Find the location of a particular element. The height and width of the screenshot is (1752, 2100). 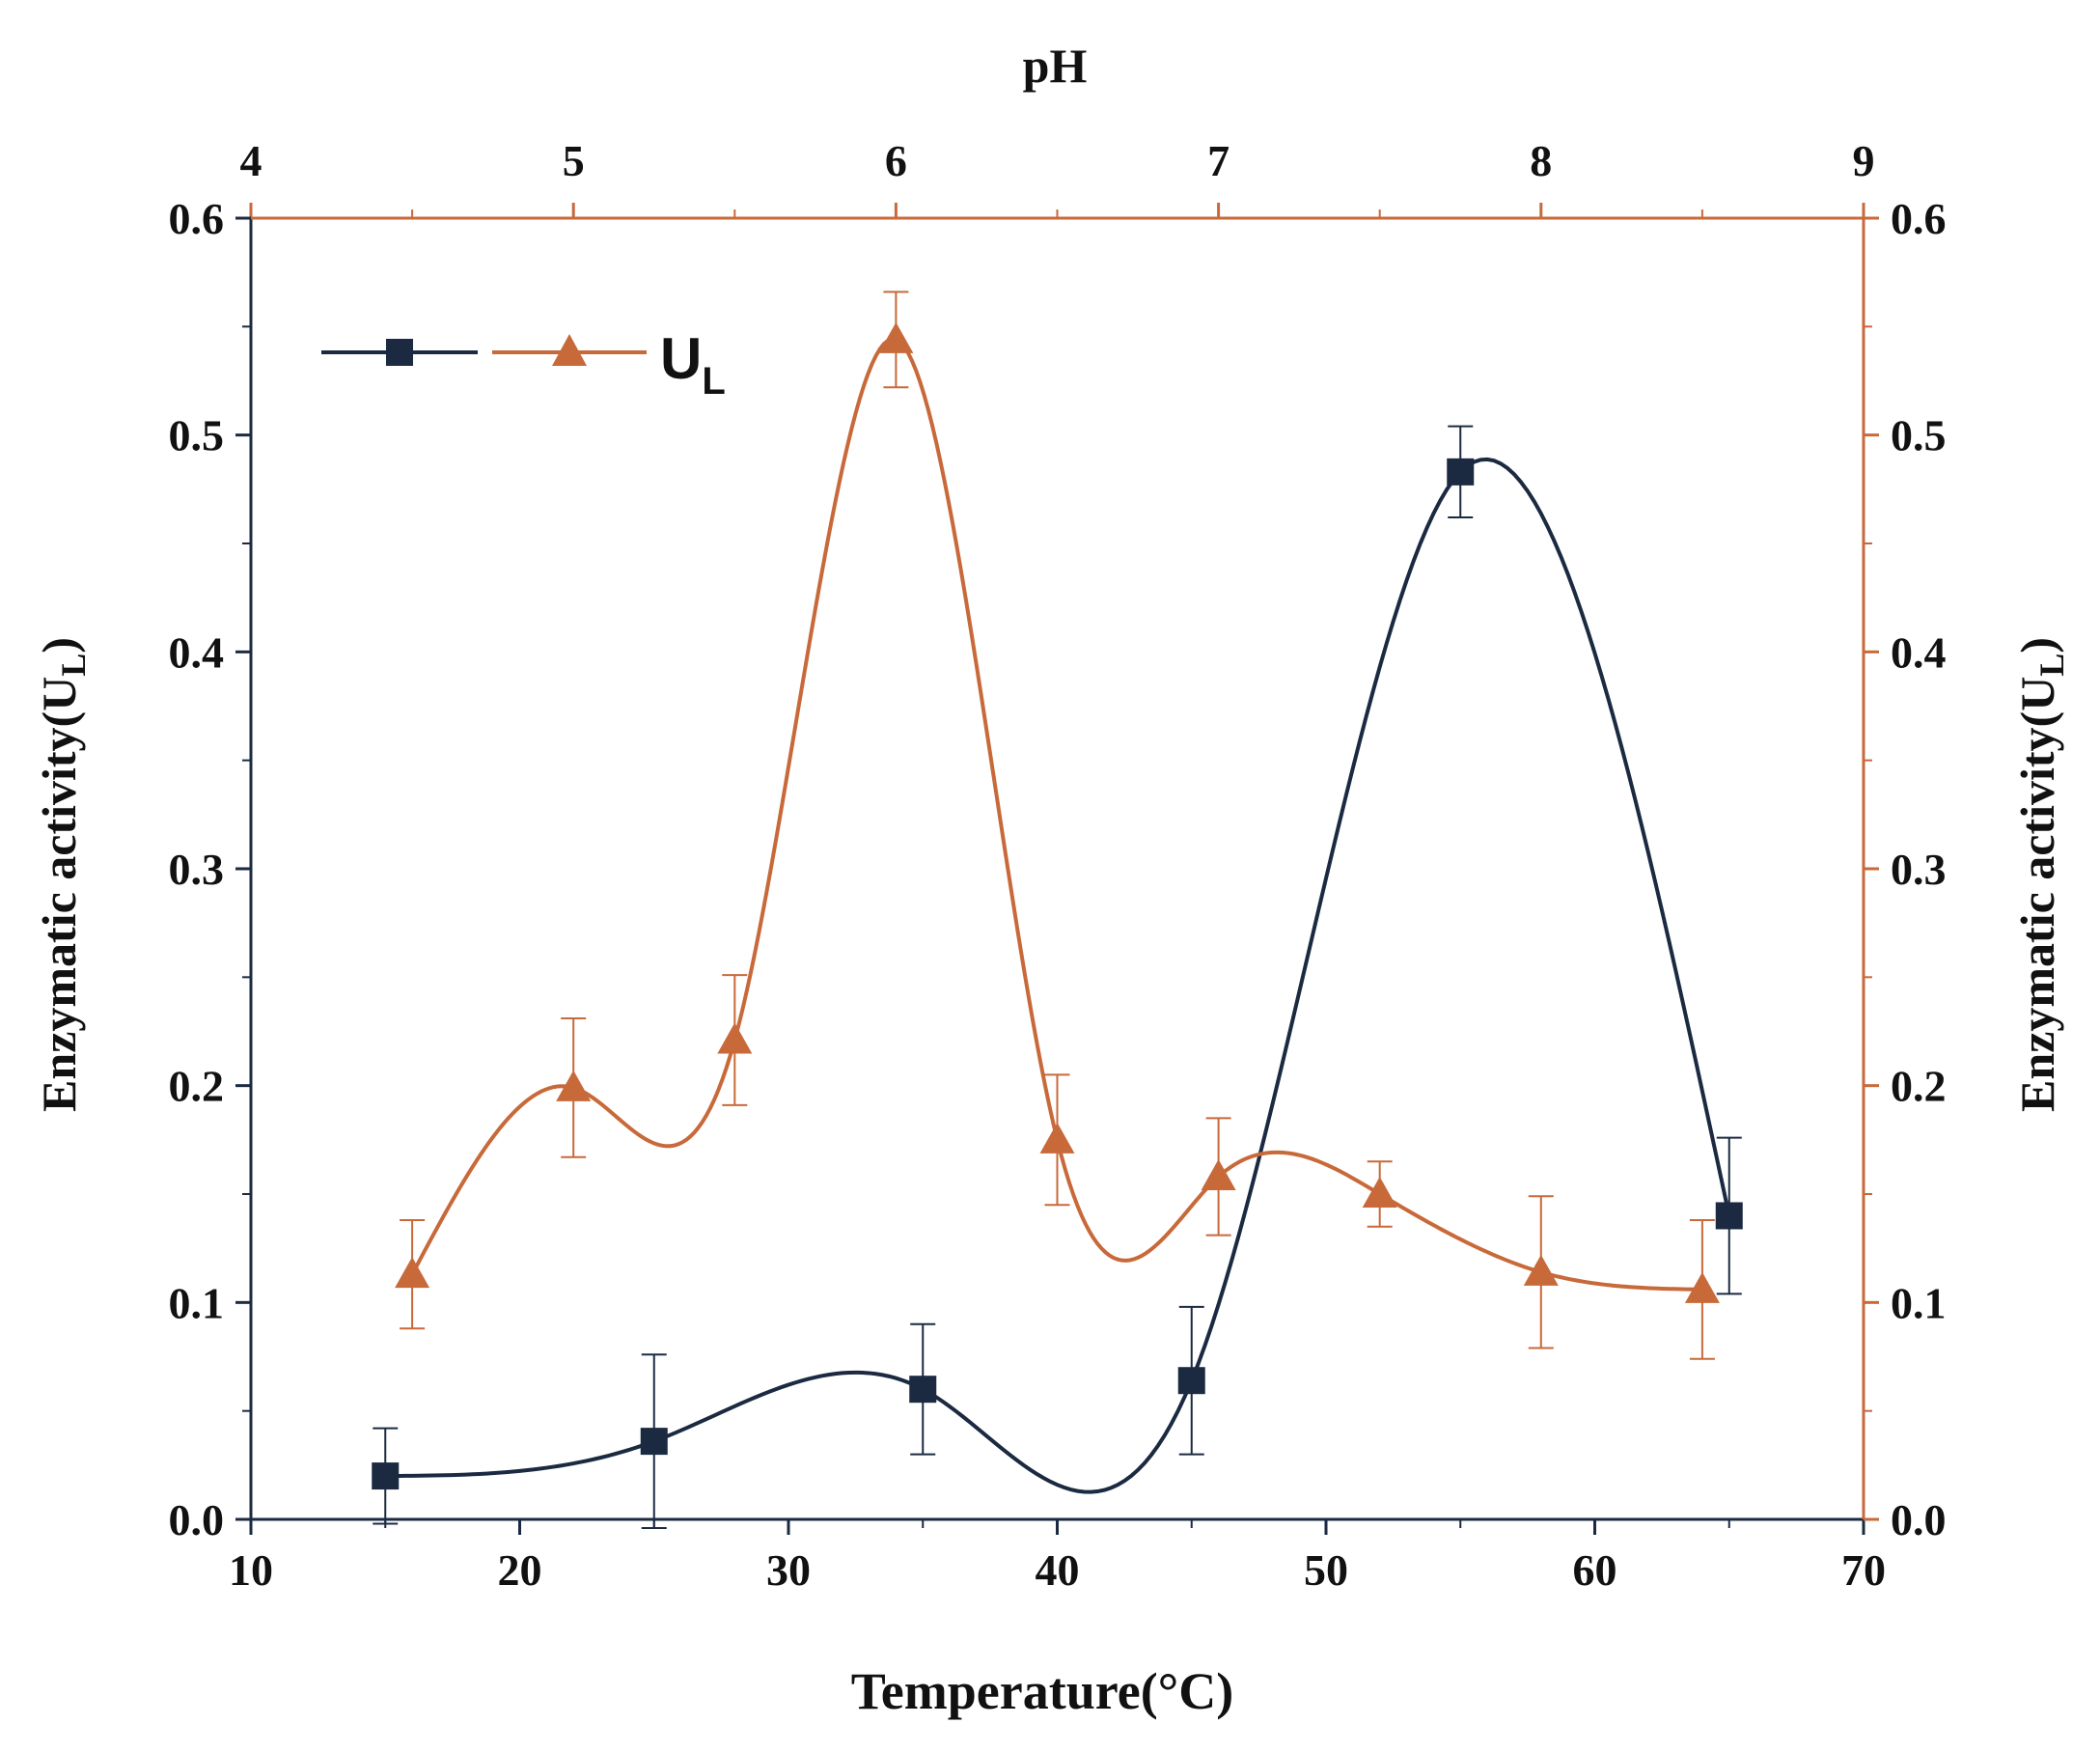

y2-axis-label-sub: L is located at coordinates (2051, 666).